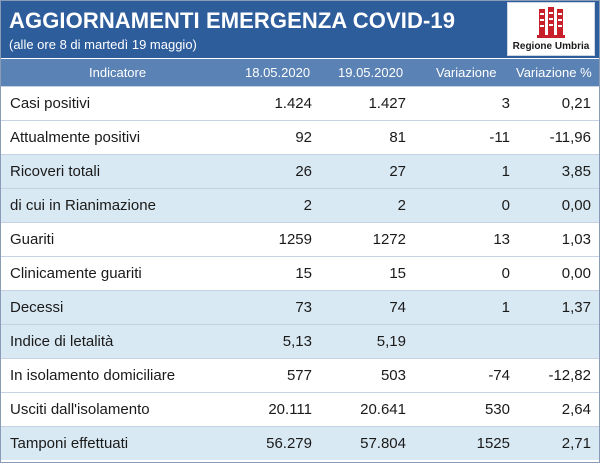 The image size is (600, 463). I want to click on row-indicator: Casi positivi, so click(50, 103).